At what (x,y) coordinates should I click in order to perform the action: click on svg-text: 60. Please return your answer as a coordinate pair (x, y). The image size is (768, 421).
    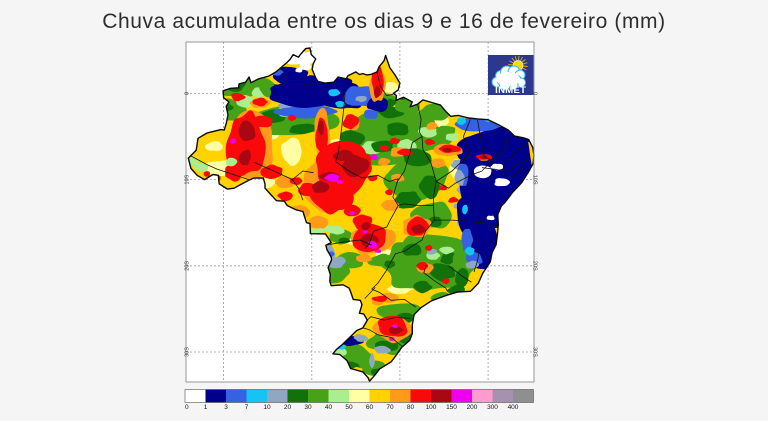
    Looking at the image, I should click on (370, 407).